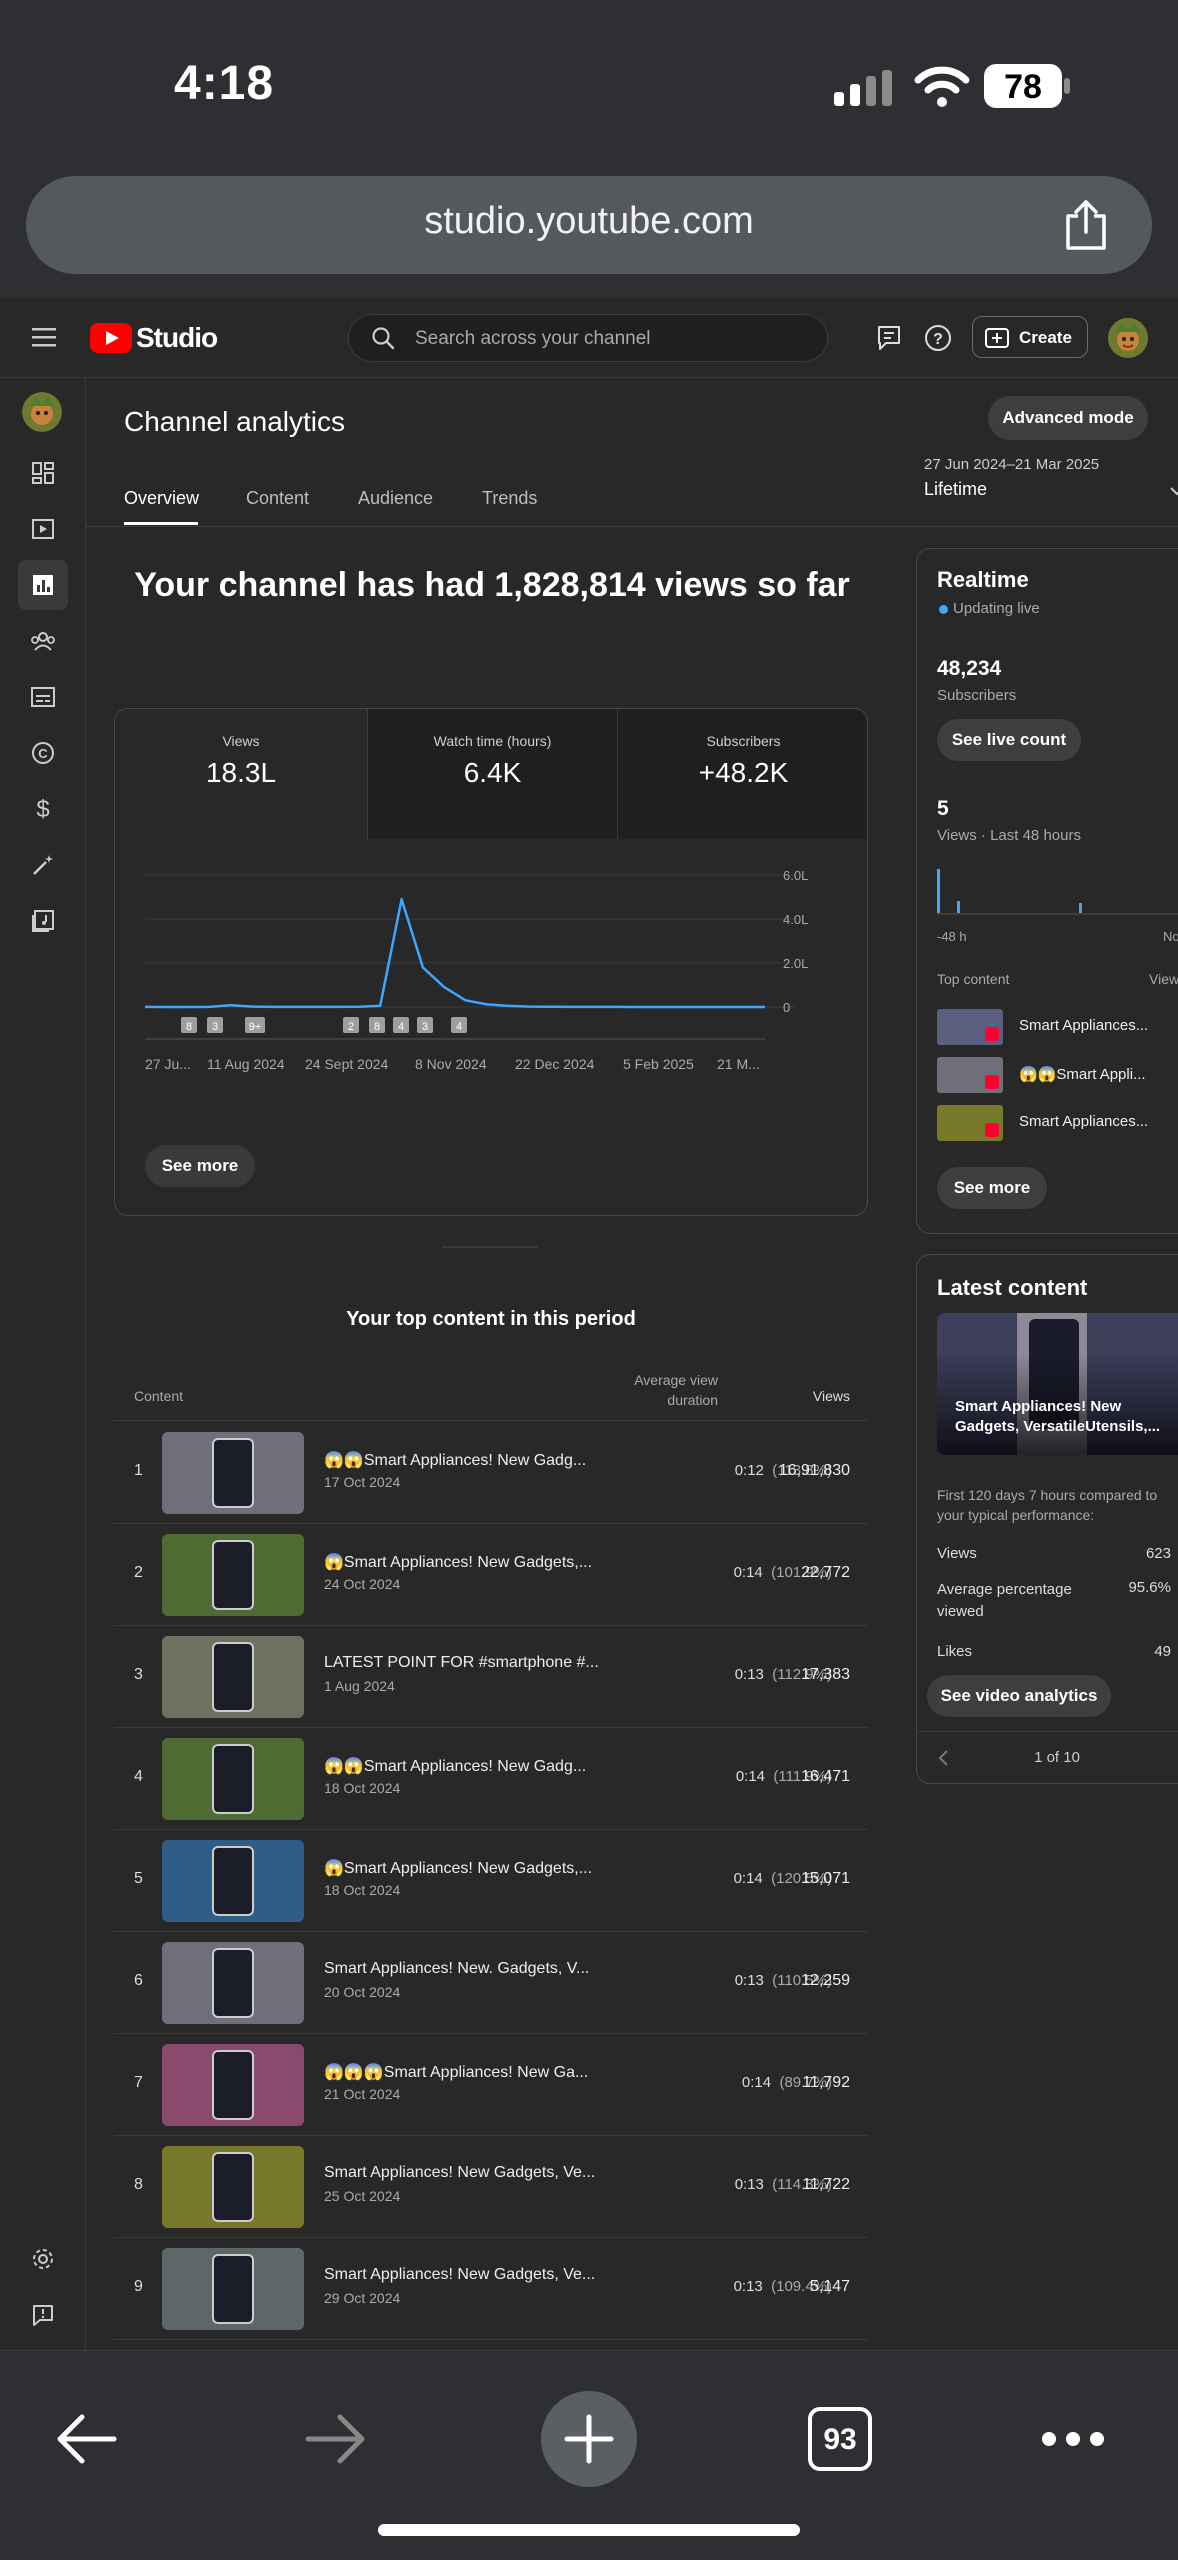 This screenshot has width=1178, height=2560. Describe the element at coordinates (396, 498) in the screenshot. I see `tab-audience: Audience` at that location.